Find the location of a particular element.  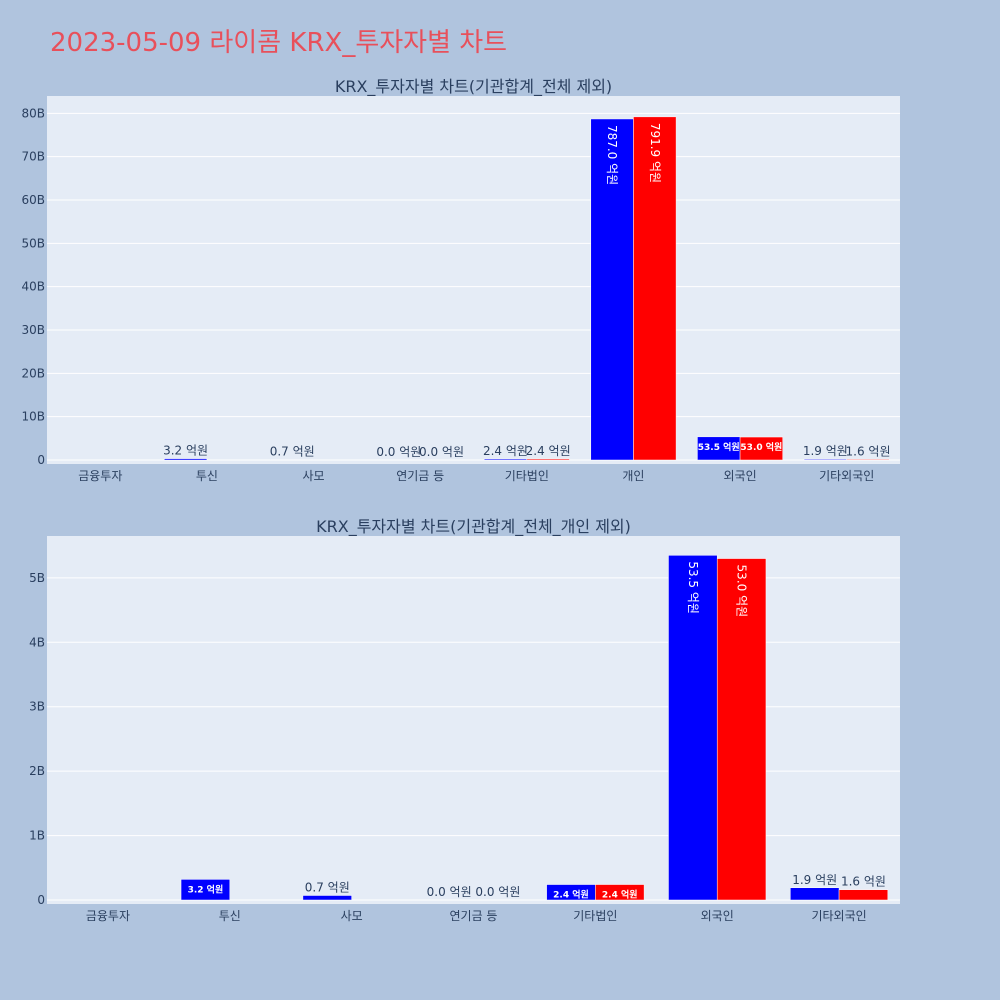

y-tick-label: 30B is located at coordinates (33, 330).